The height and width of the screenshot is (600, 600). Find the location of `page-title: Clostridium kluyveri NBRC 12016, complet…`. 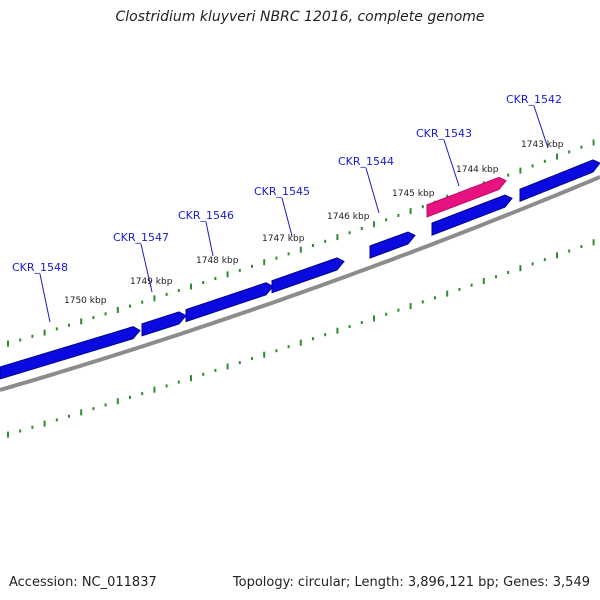

page-title: Clostridium kluyveri NBRC 12016, complet… is located at coordinates (300, 17).